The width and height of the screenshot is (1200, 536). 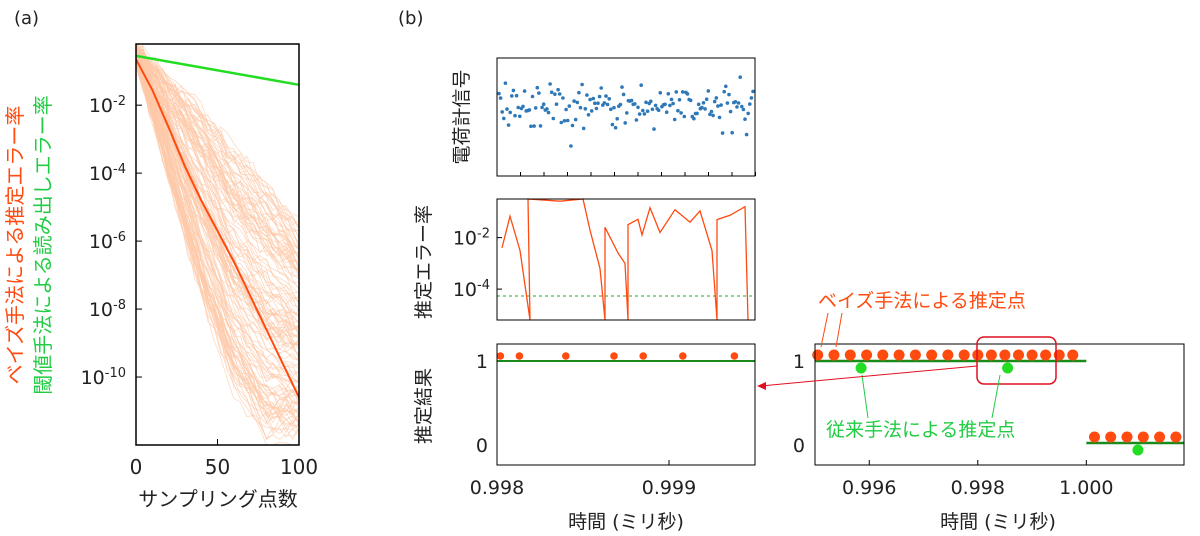 I want to click on connector-arrowhead, so click(x=761, y=386).